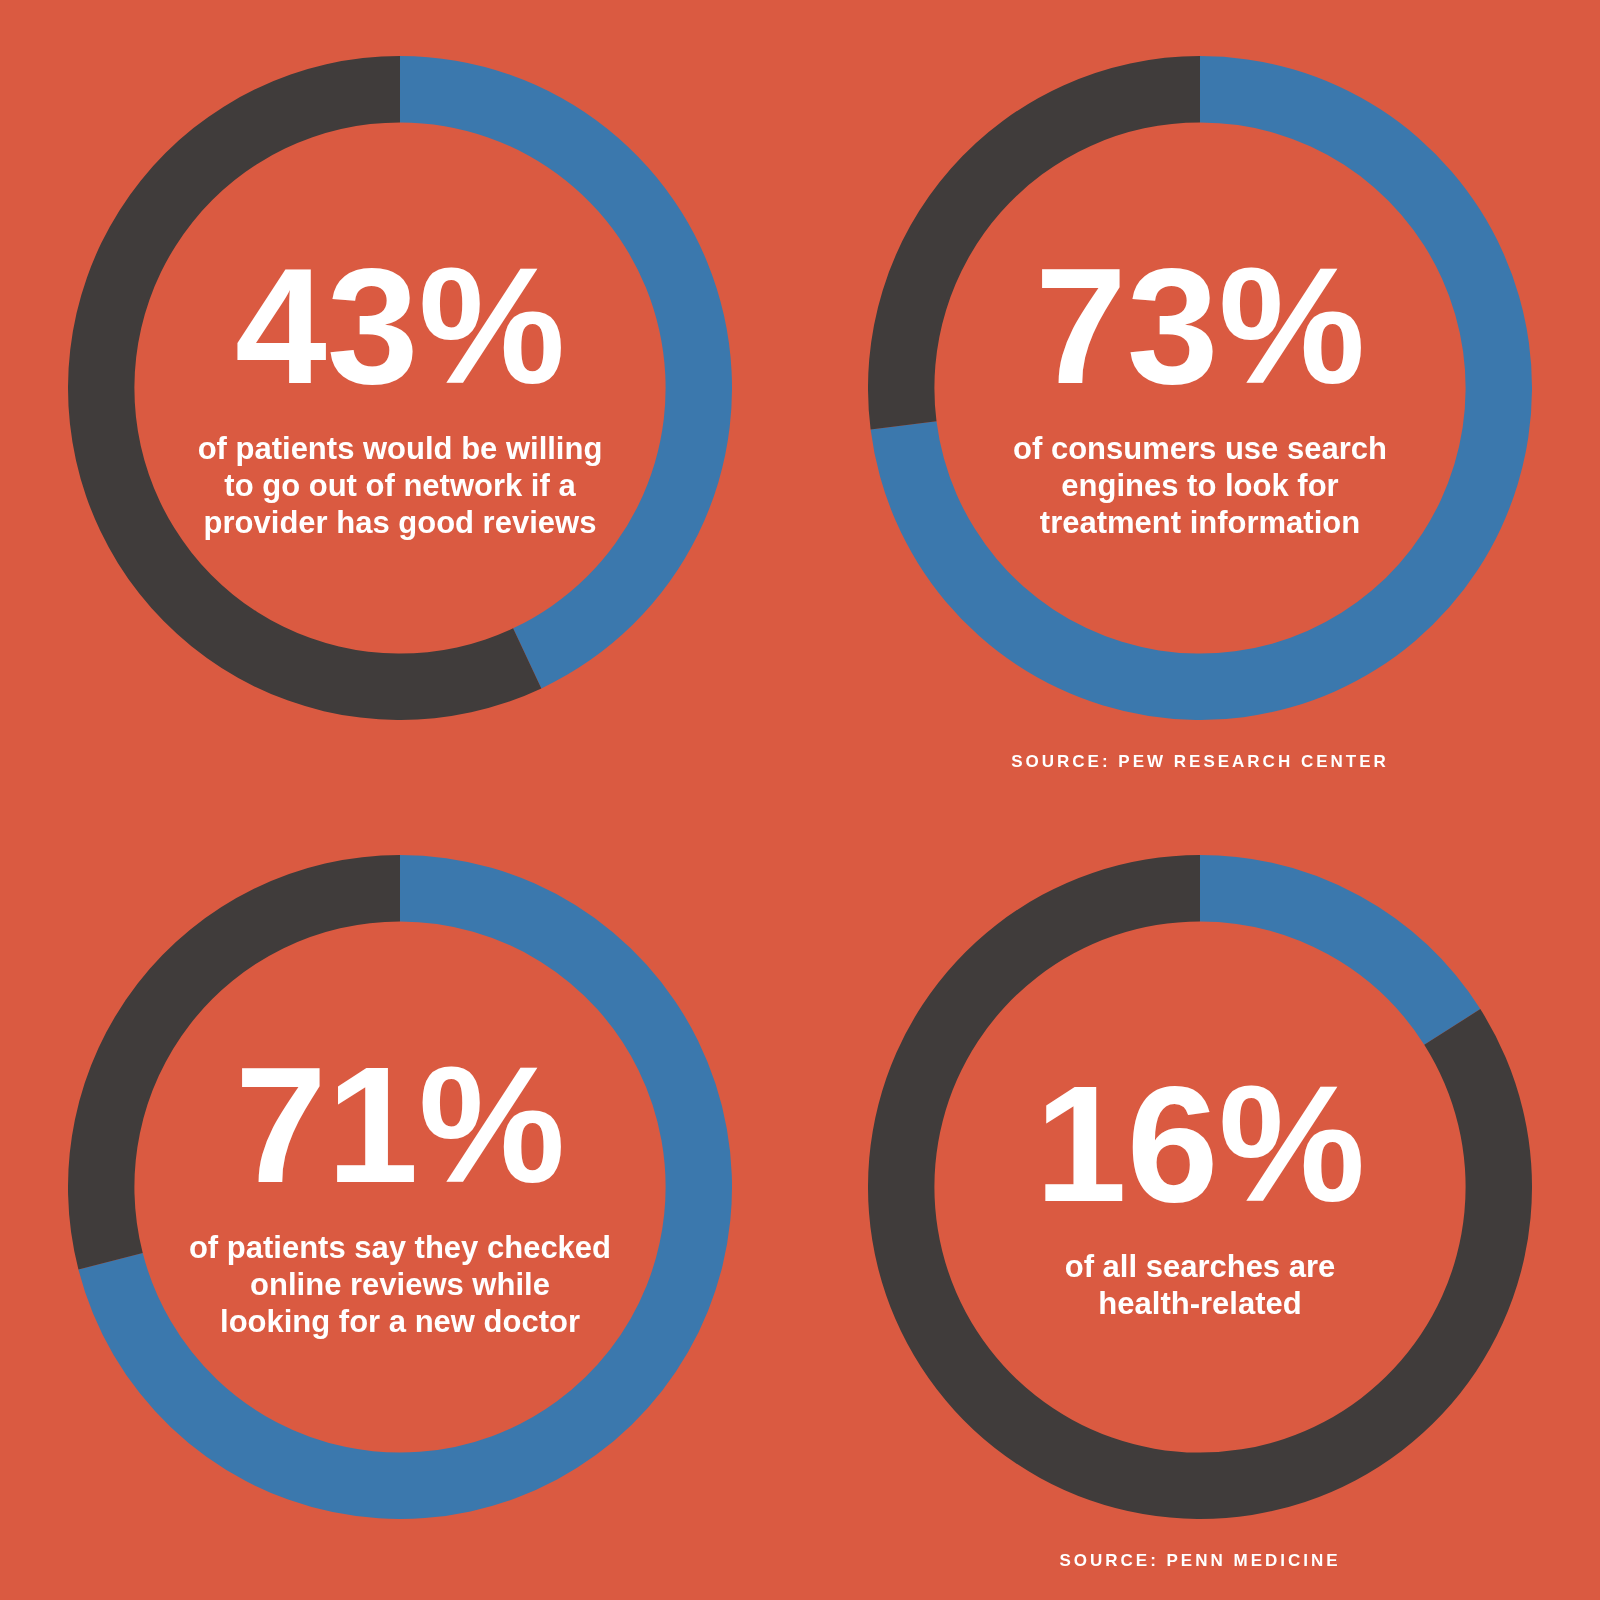 Image resolution: width=1600 pixels, height=1600 pixels. I want to click on data-label: 73%, so click(1200, 326).